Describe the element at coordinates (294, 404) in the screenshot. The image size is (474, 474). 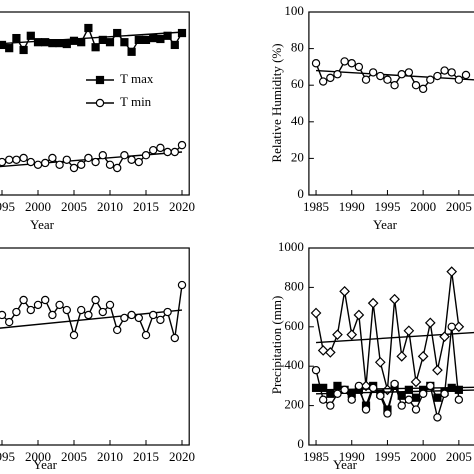
I see `y-tick-label: 200` at that location.